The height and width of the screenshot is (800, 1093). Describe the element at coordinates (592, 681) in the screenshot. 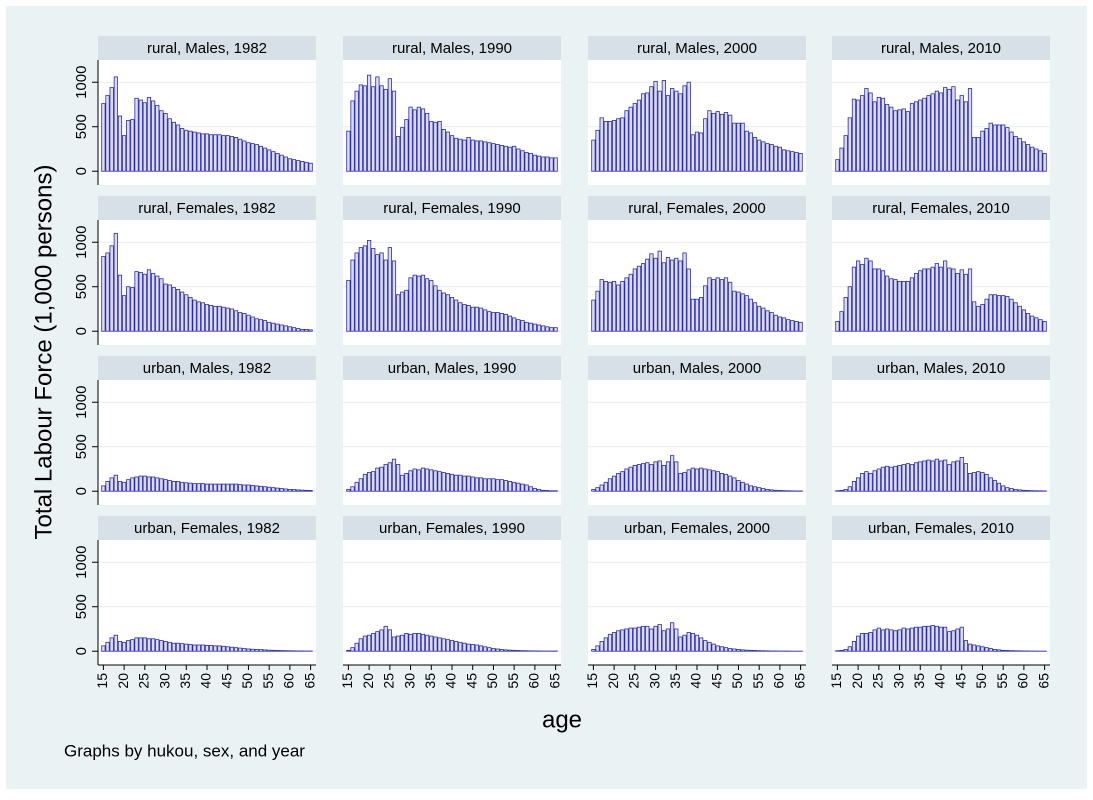

I see `x-tick-label: 15` at that location.